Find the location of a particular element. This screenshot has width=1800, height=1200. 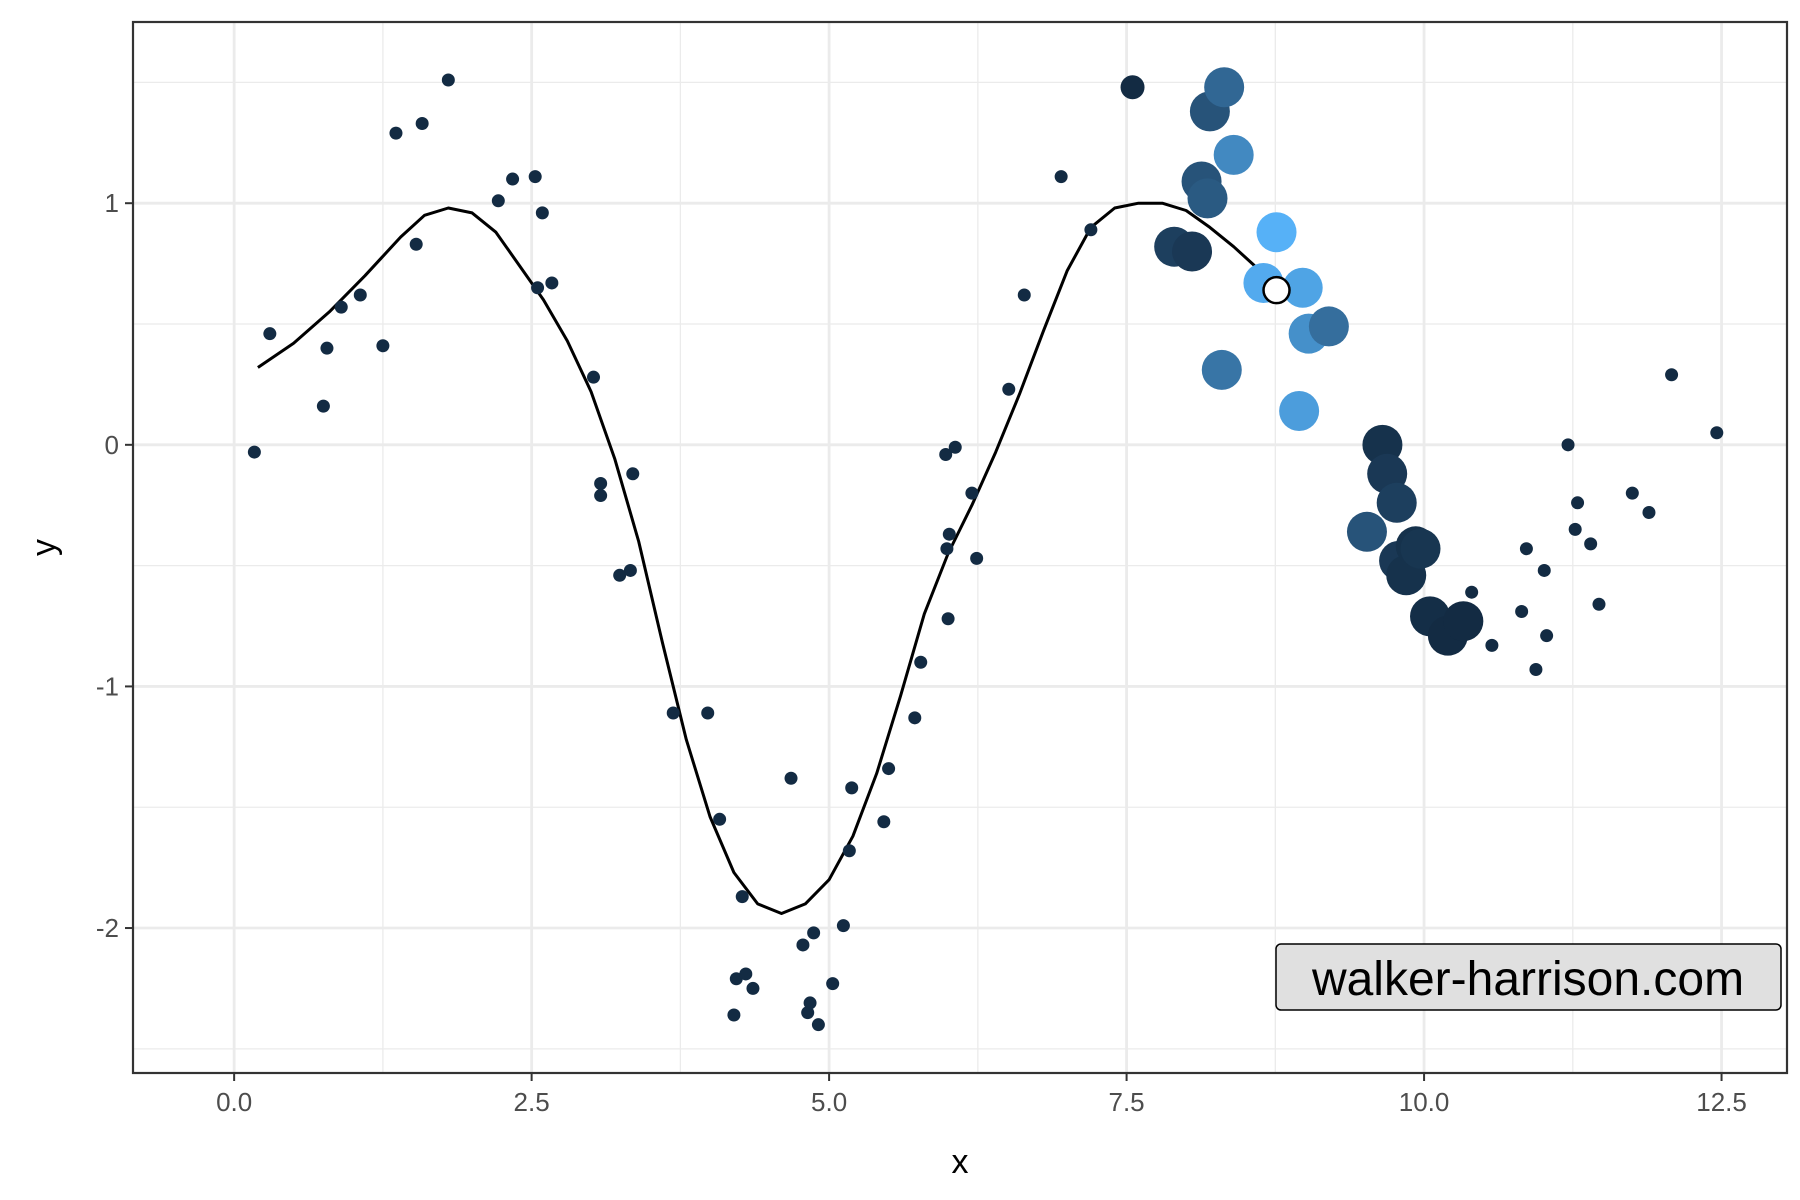

highlighted-points-layer is located at coordinates (1302, 361).